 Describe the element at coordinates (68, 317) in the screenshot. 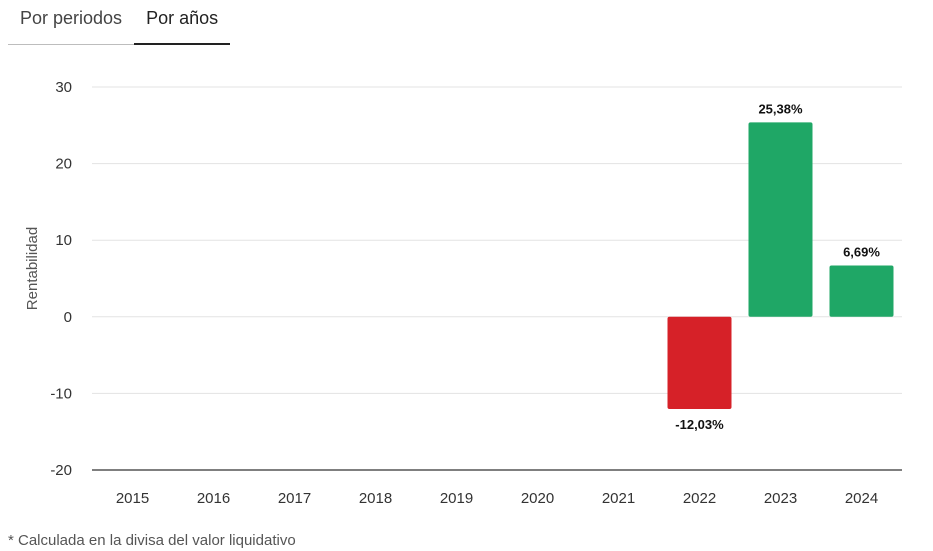

I see `y-tick-label: 0` at that location.